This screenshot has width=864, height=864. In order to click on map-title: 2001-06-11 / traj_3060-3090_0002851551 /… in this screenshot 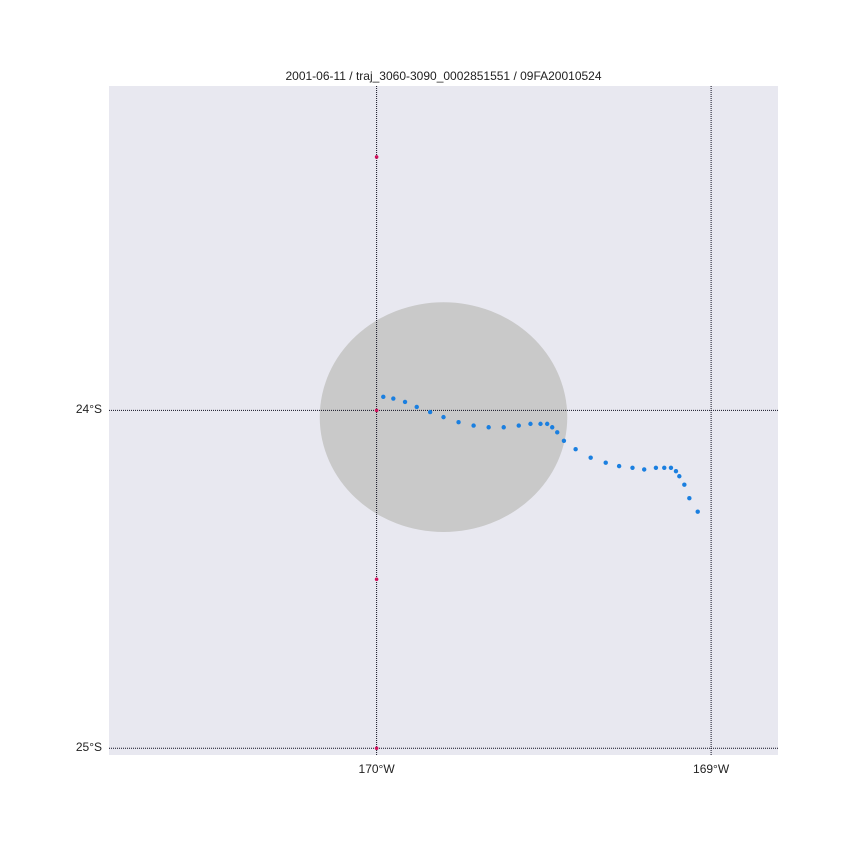, I will do `click(443, 76)`.